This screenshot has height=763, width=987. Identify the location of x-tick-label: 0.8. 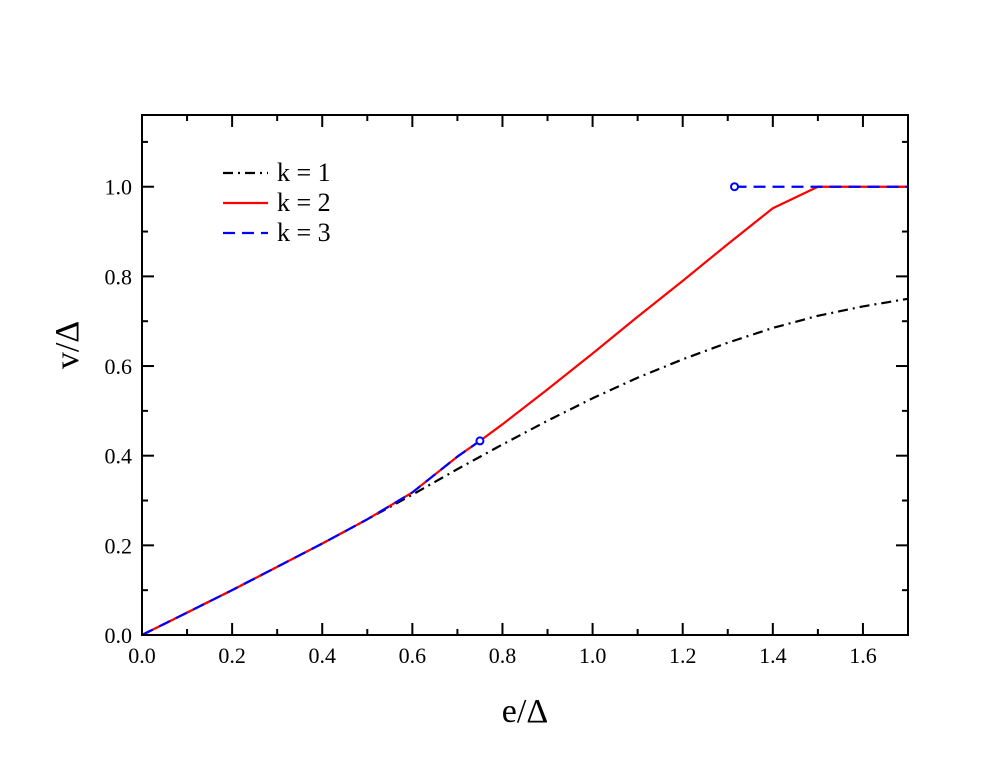
(503, 655).